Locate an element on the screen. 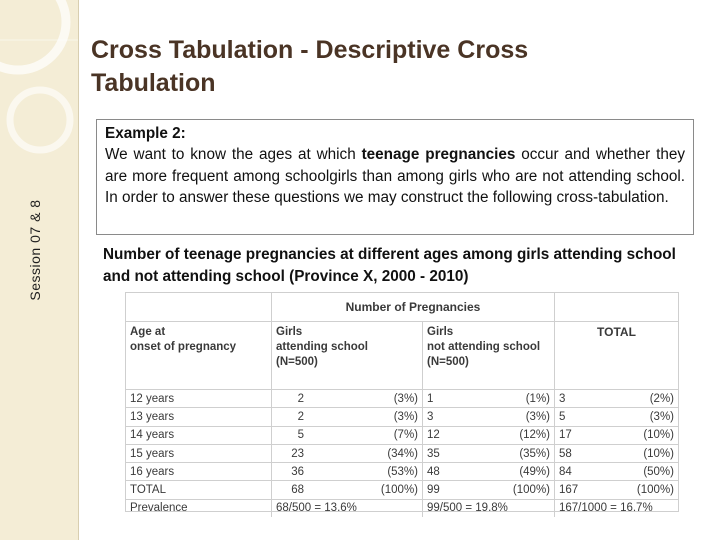 Image resolution: width=720 pixels, height=540 pixels. noschool-percent-cell: (35%) is located at coordinates (508, 454).